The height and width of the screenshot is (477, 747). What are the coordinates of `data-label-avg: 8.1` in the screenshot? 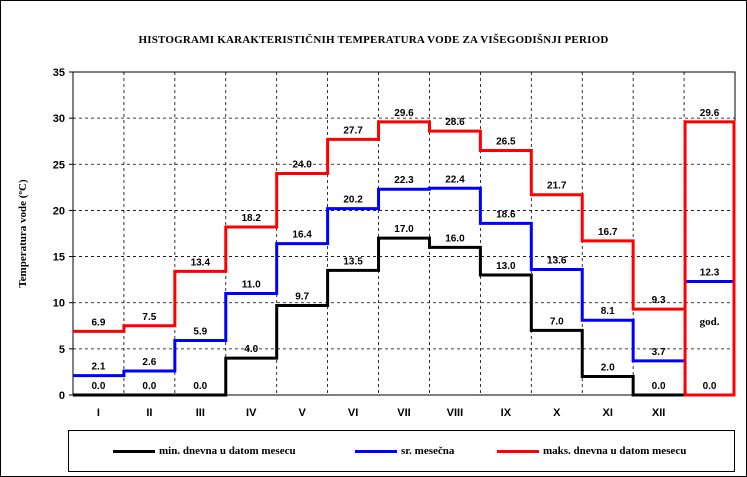 It's located at (608, 311).